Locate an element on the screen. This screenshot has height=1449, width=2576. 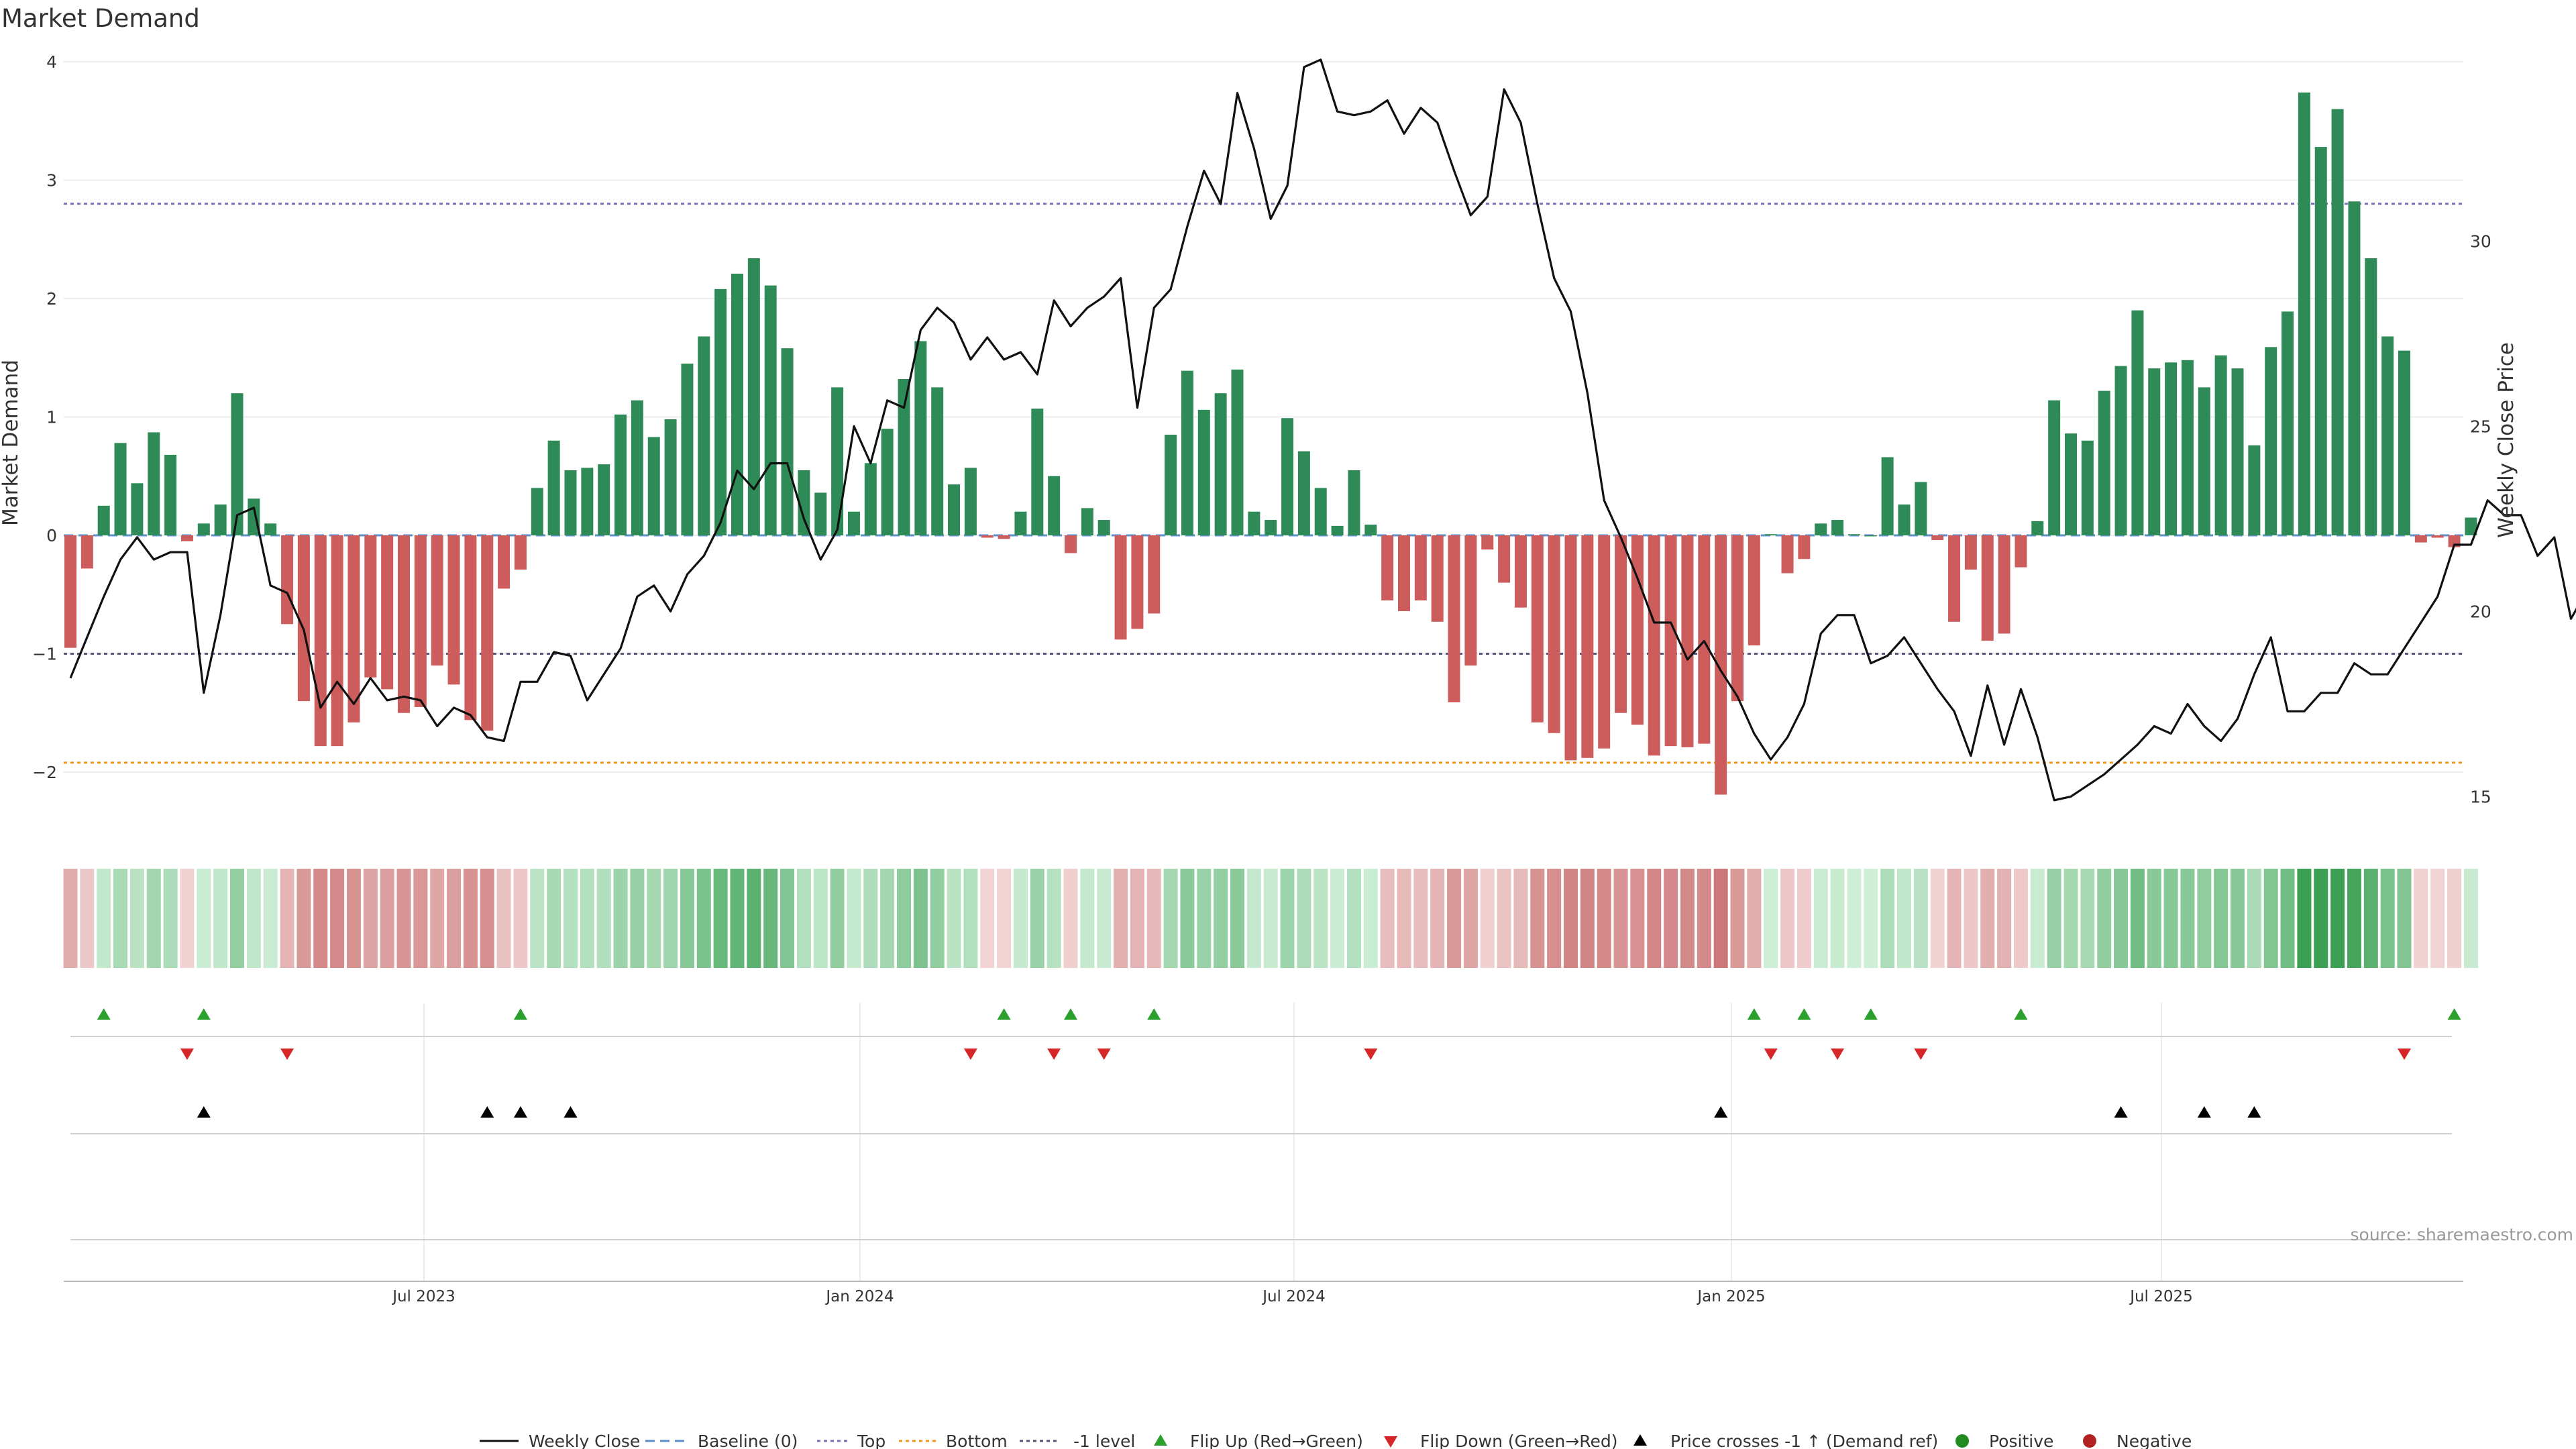
legend-label: Price crosses -1 ↑ (Demand ref) is located at coordinates (1804, 1440).